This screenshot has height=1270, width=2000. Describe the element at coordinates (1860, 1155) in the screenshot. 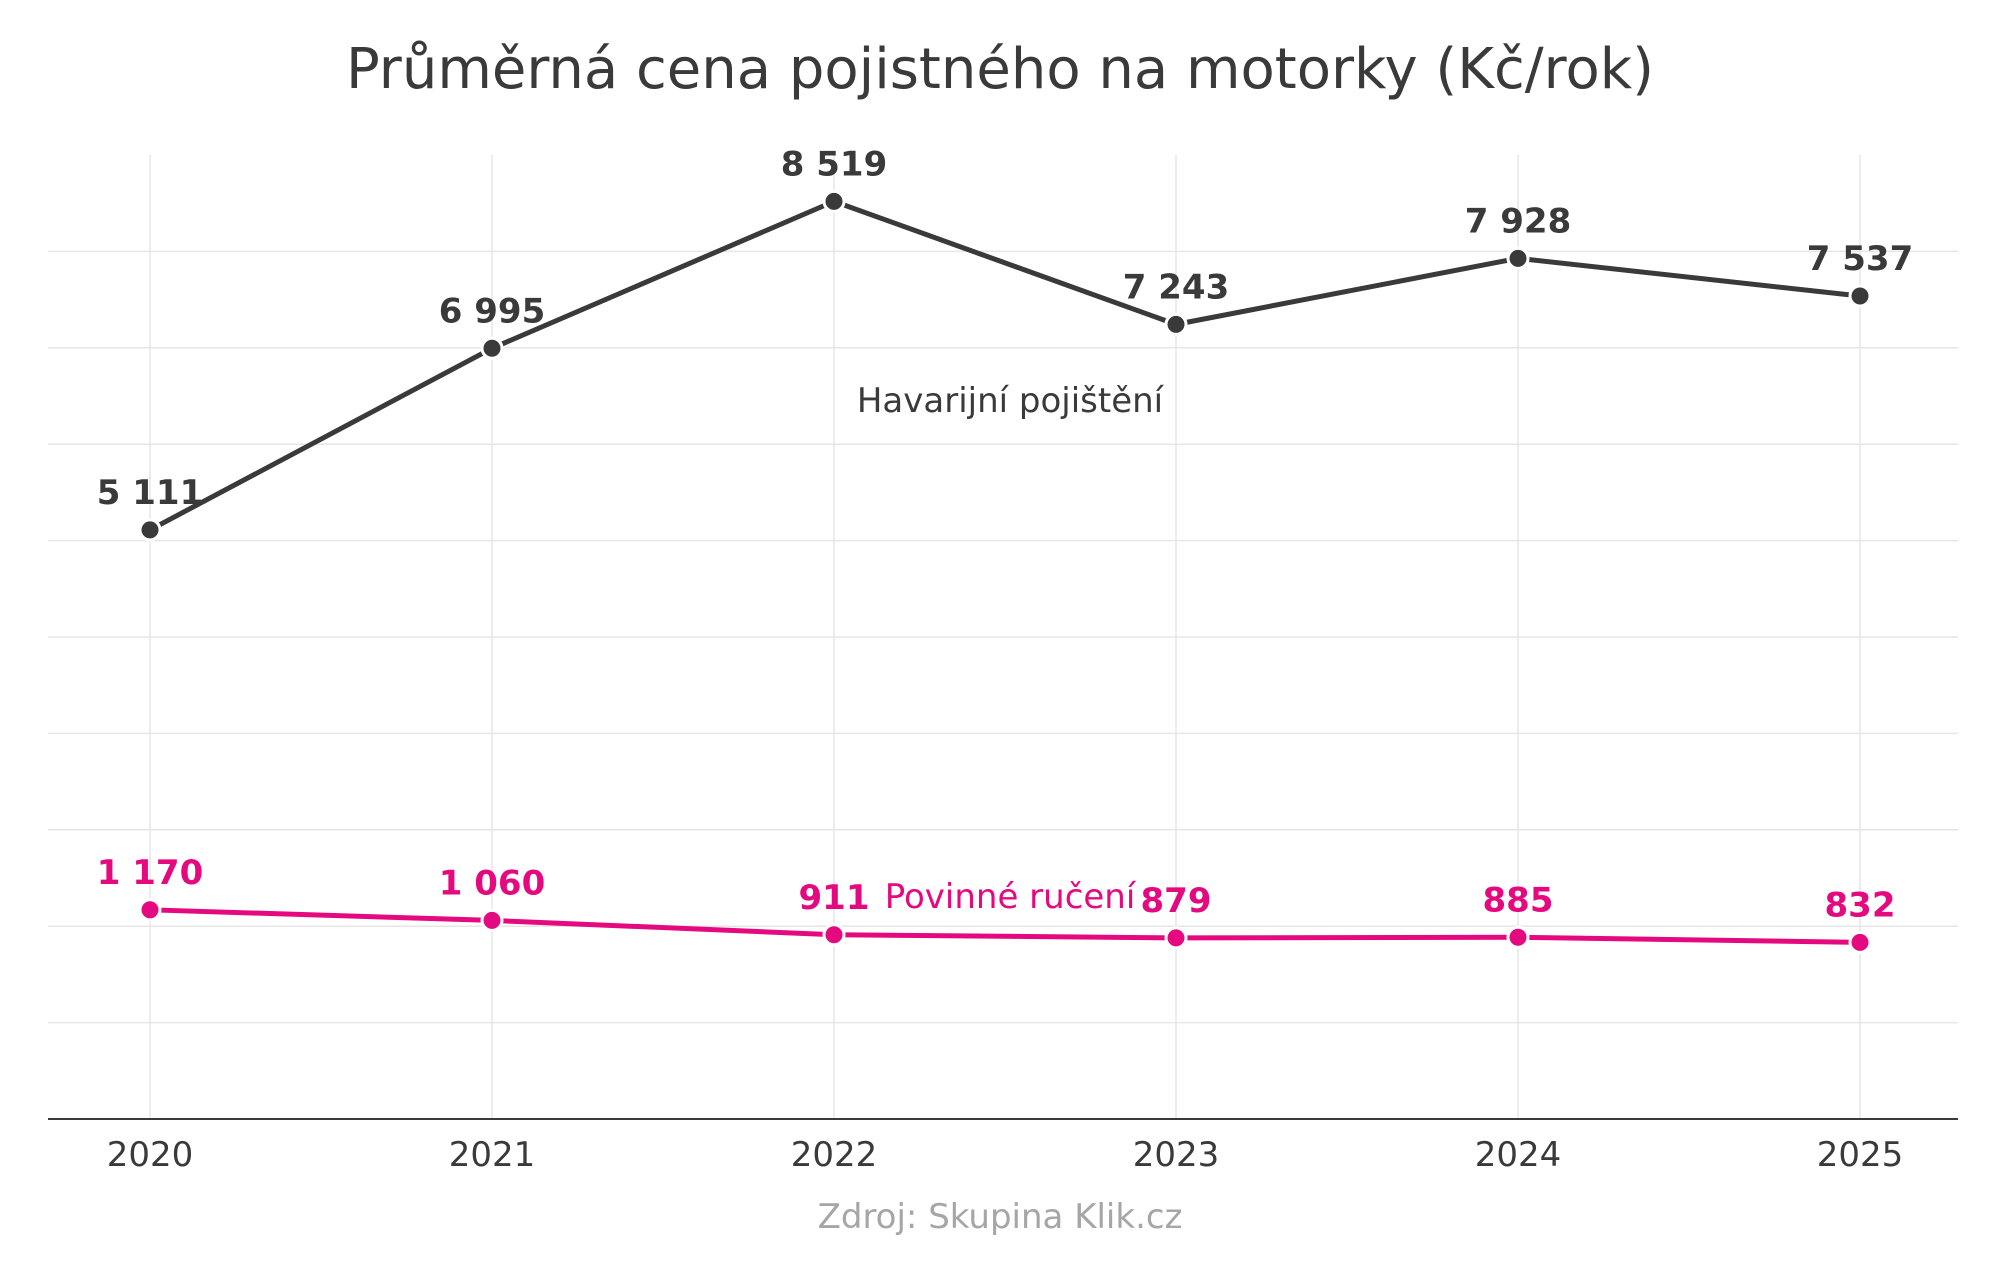

I see `x-tick-label: 2025` at that location.